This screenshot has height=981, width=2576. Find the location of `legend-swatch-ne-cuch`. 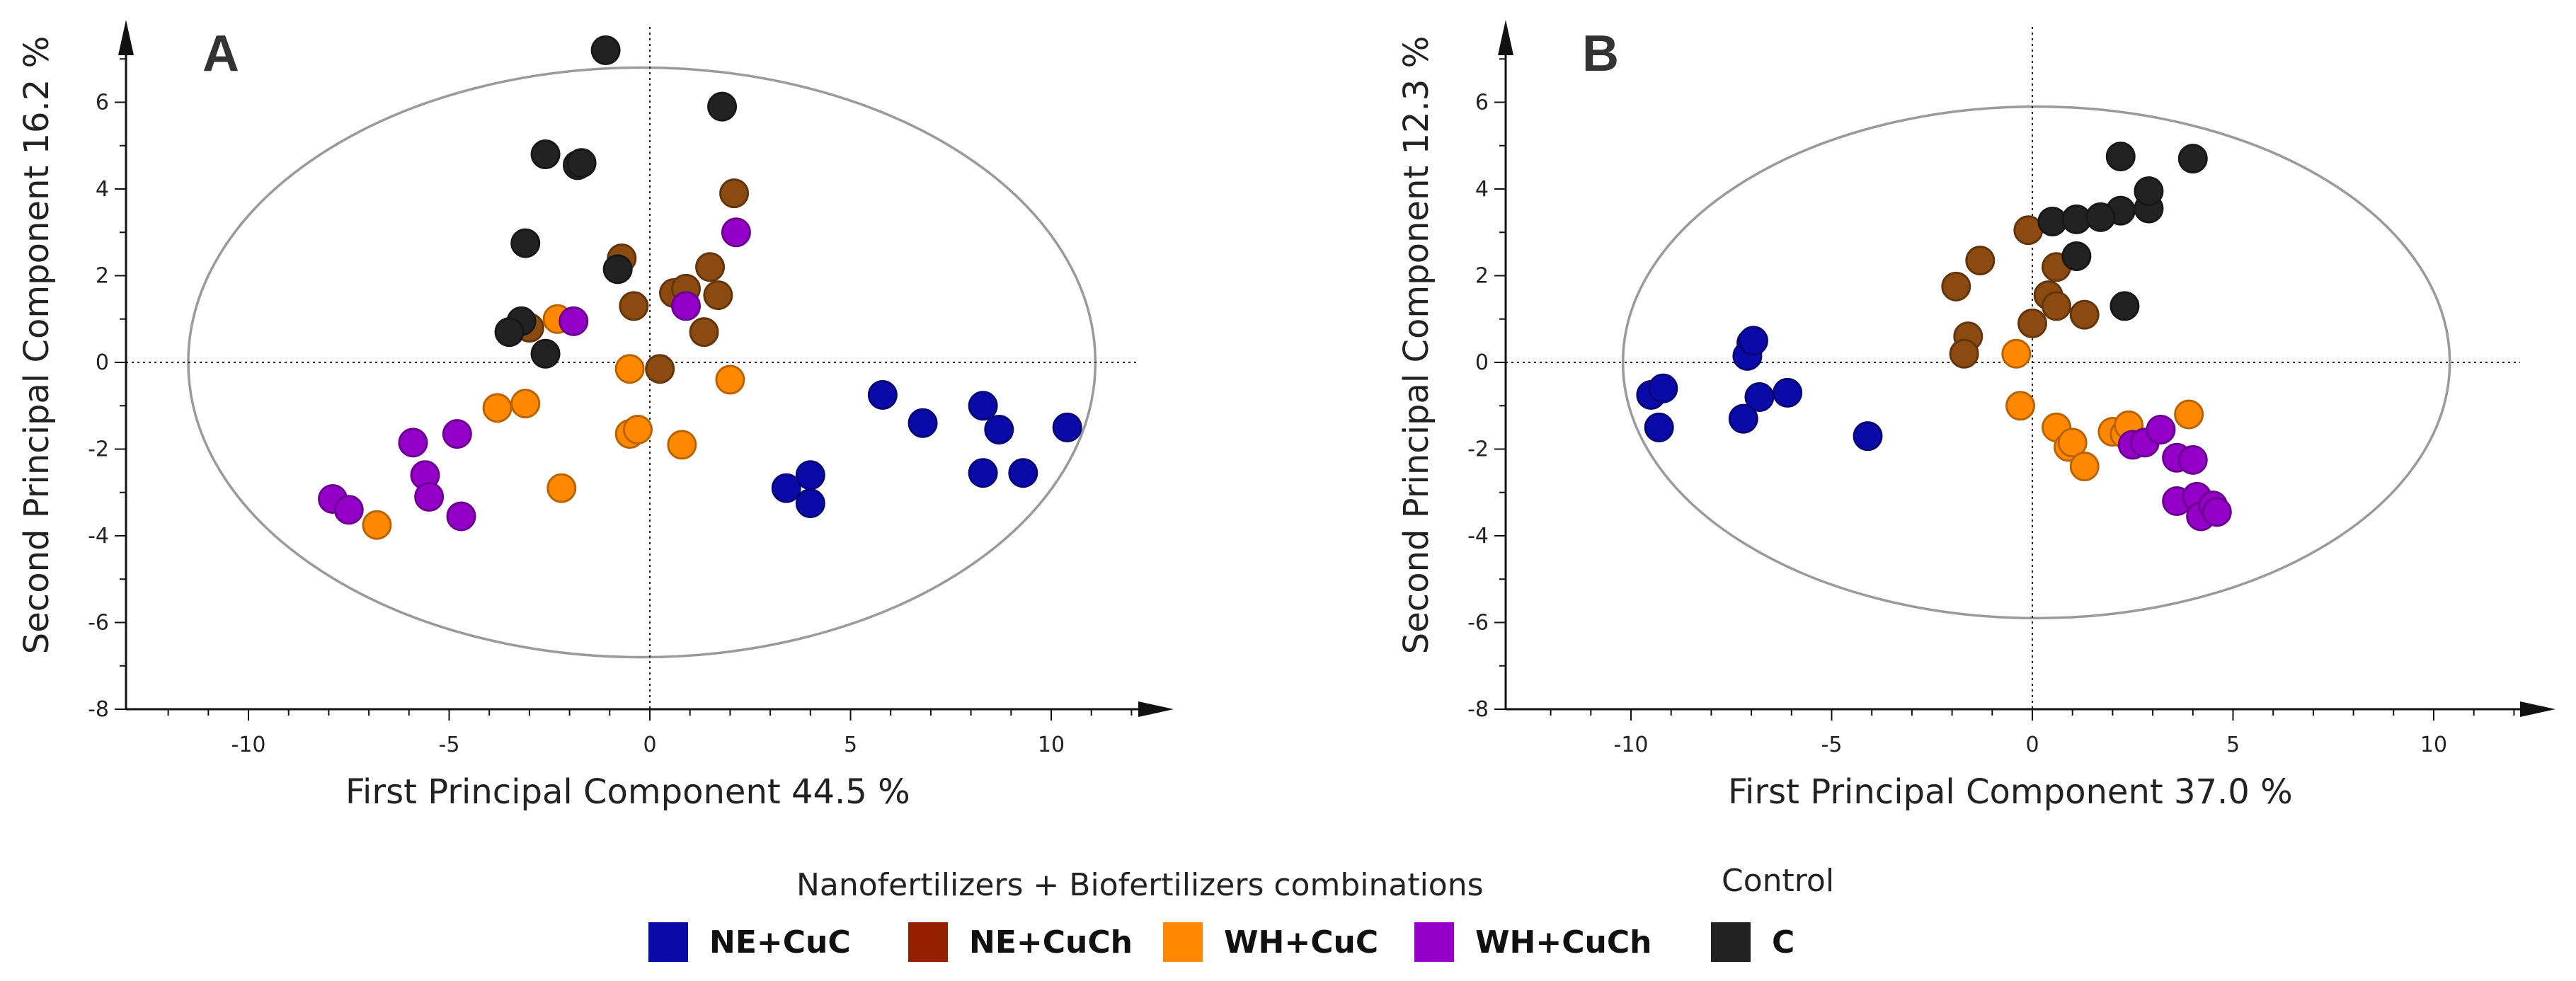

legend-swatch-ne-cuch is located at coordinates (928, 942).